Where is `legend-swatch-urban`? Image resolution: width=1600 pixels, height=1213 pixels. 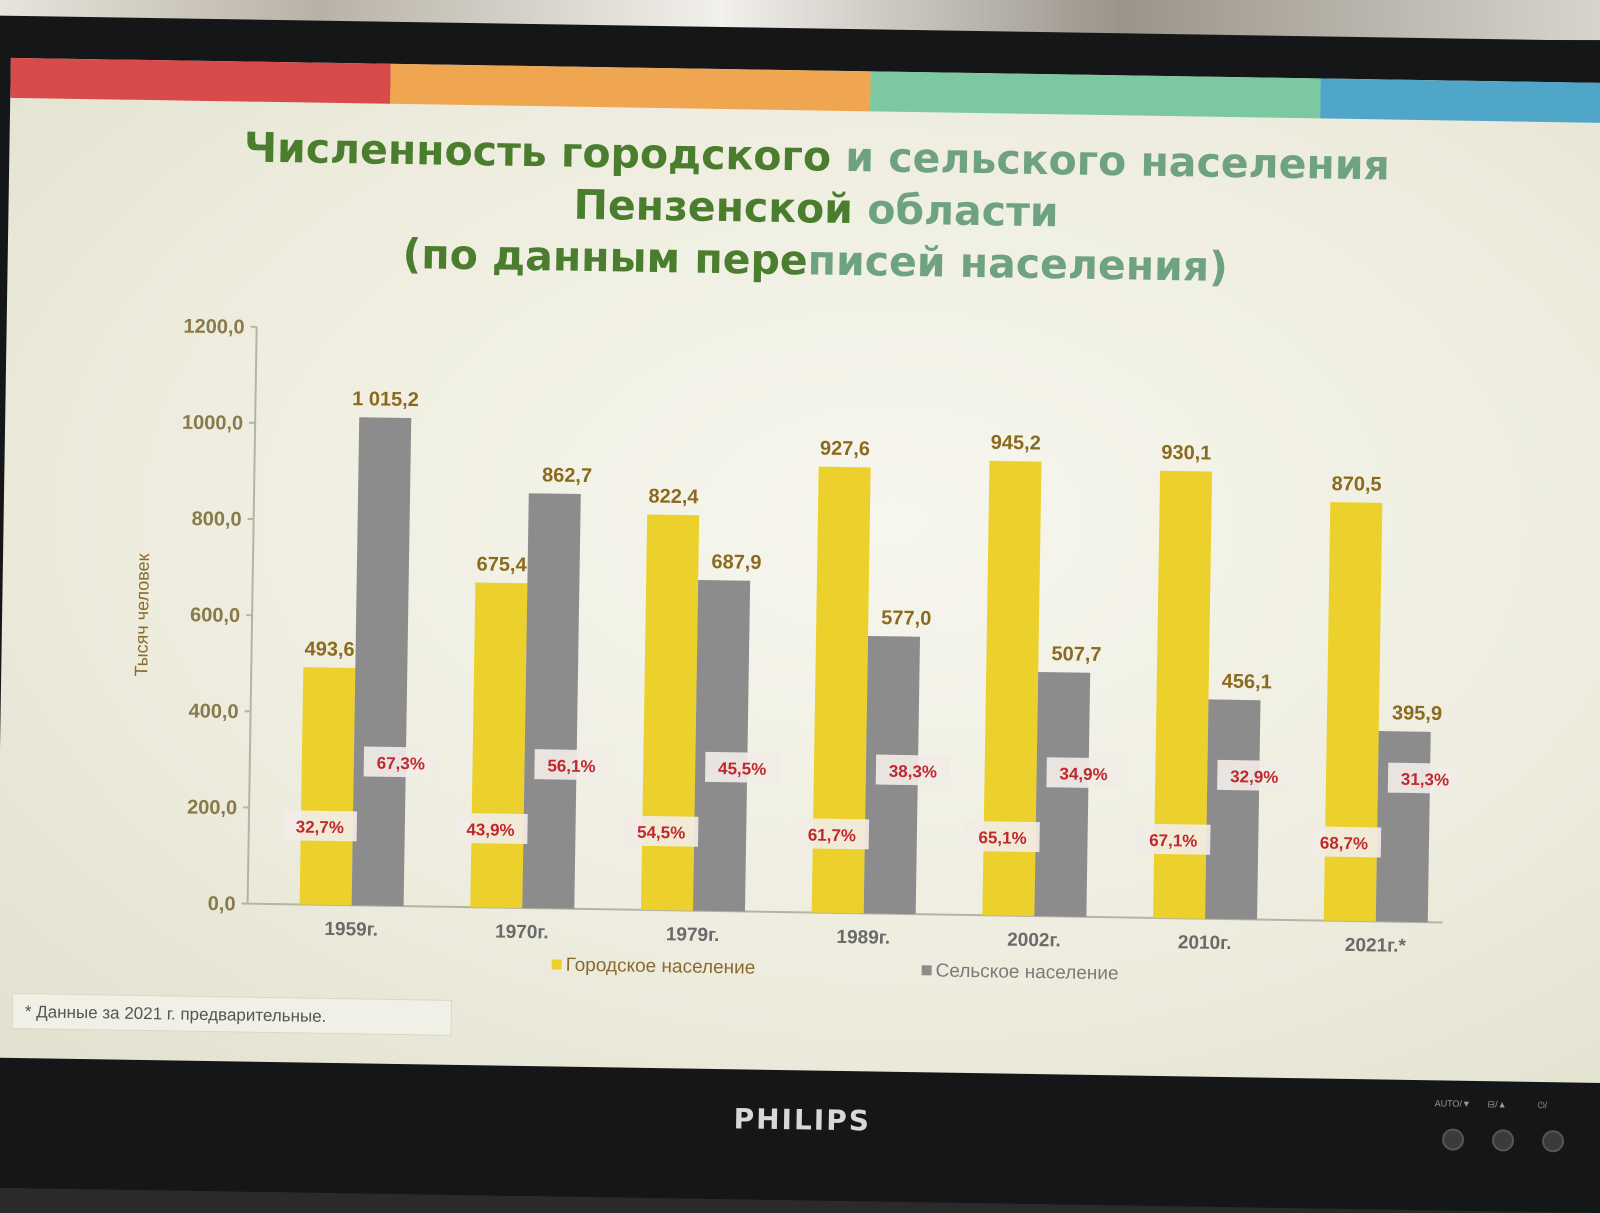
legend-swatch-urban is located at coordinates (557, 964).